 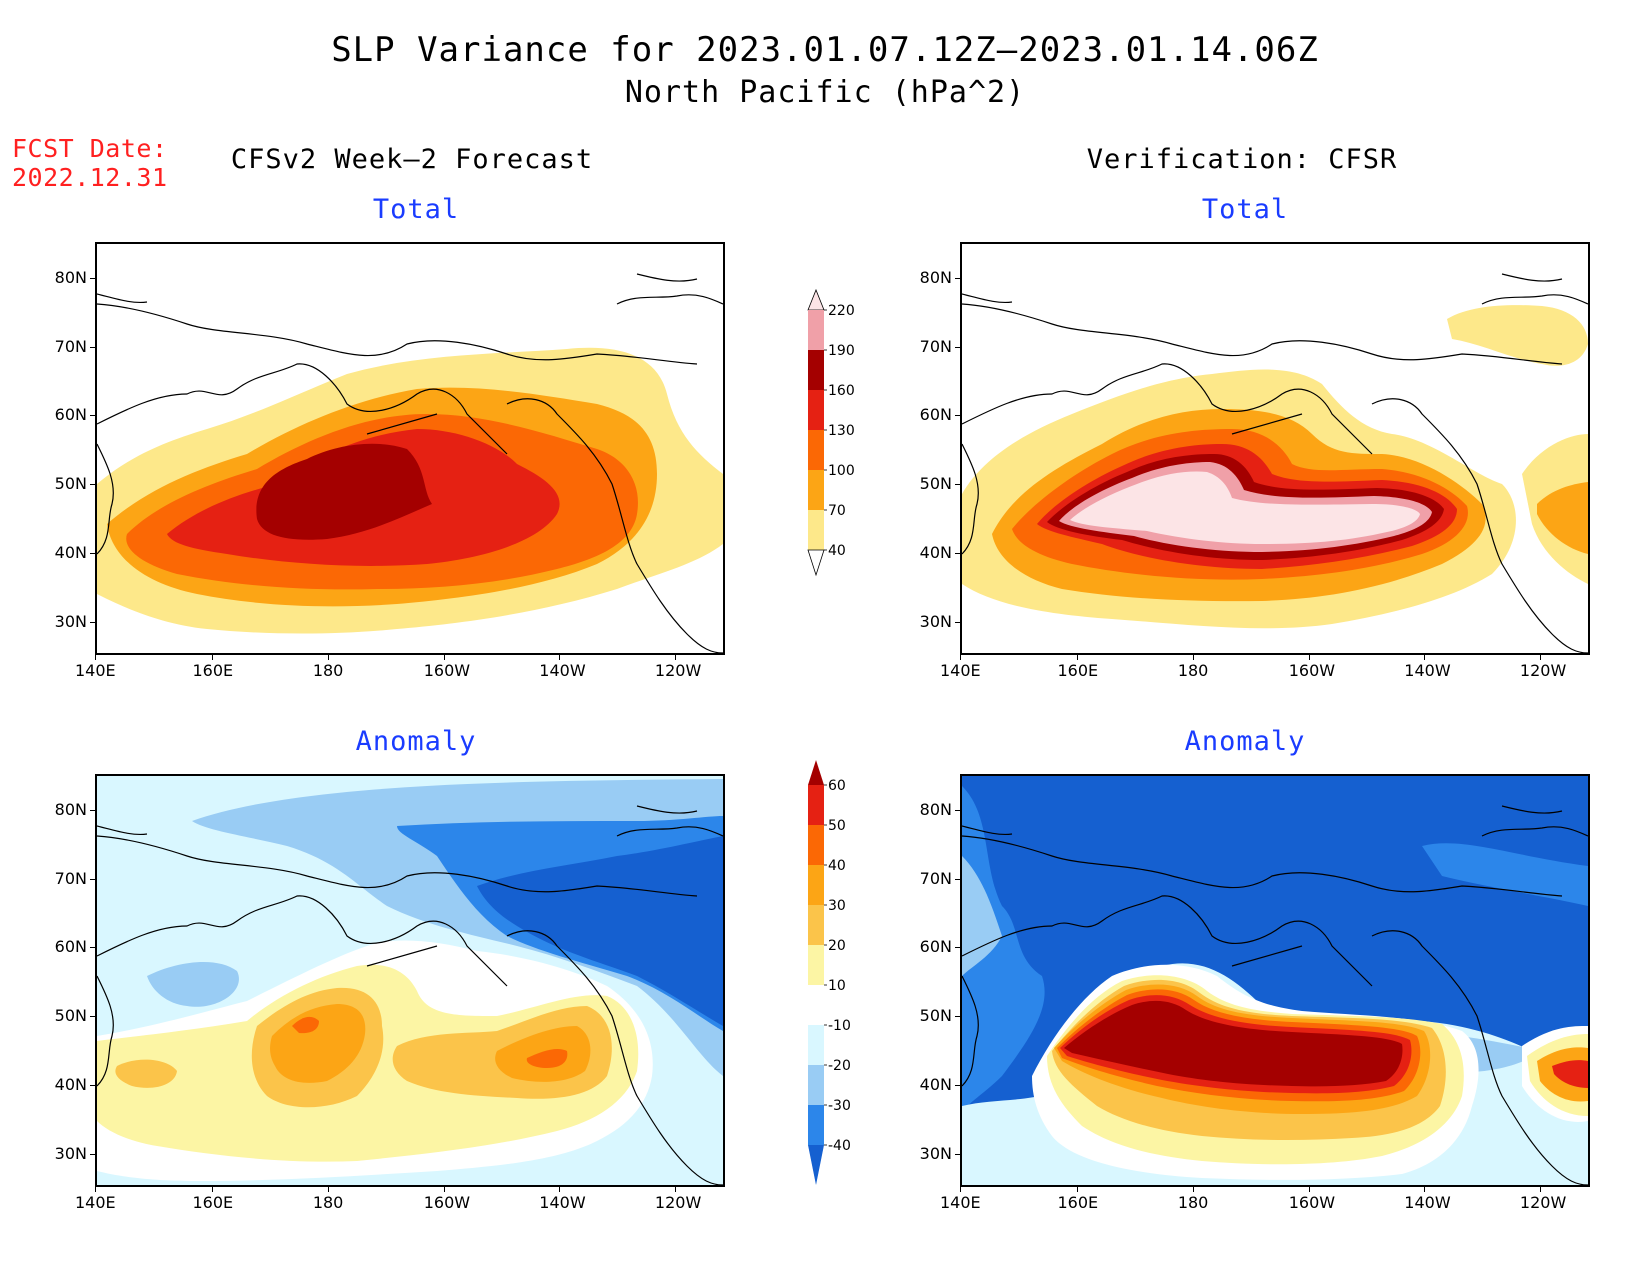 I want to click on colorbar-total-label: 100, so click(x=841, y=471).